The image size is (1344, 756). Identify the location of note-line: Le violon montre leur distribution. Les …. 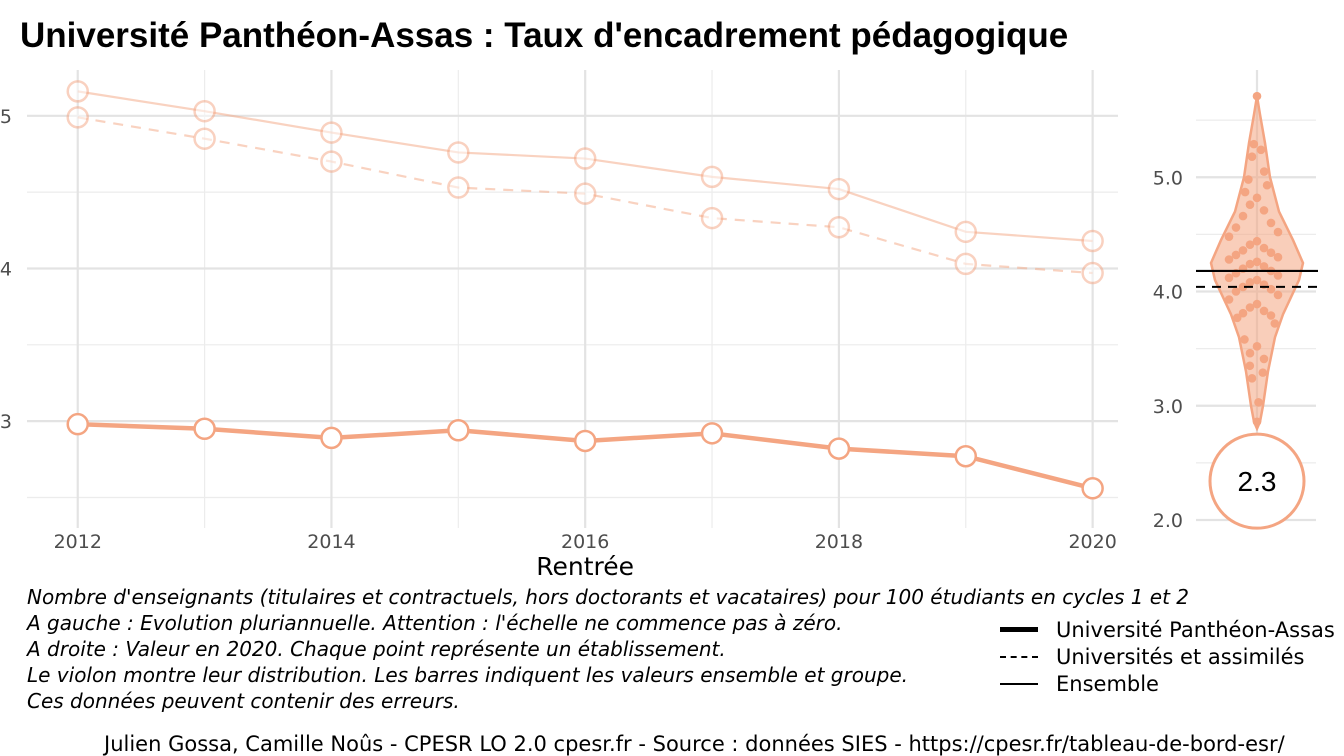
(467, 675).